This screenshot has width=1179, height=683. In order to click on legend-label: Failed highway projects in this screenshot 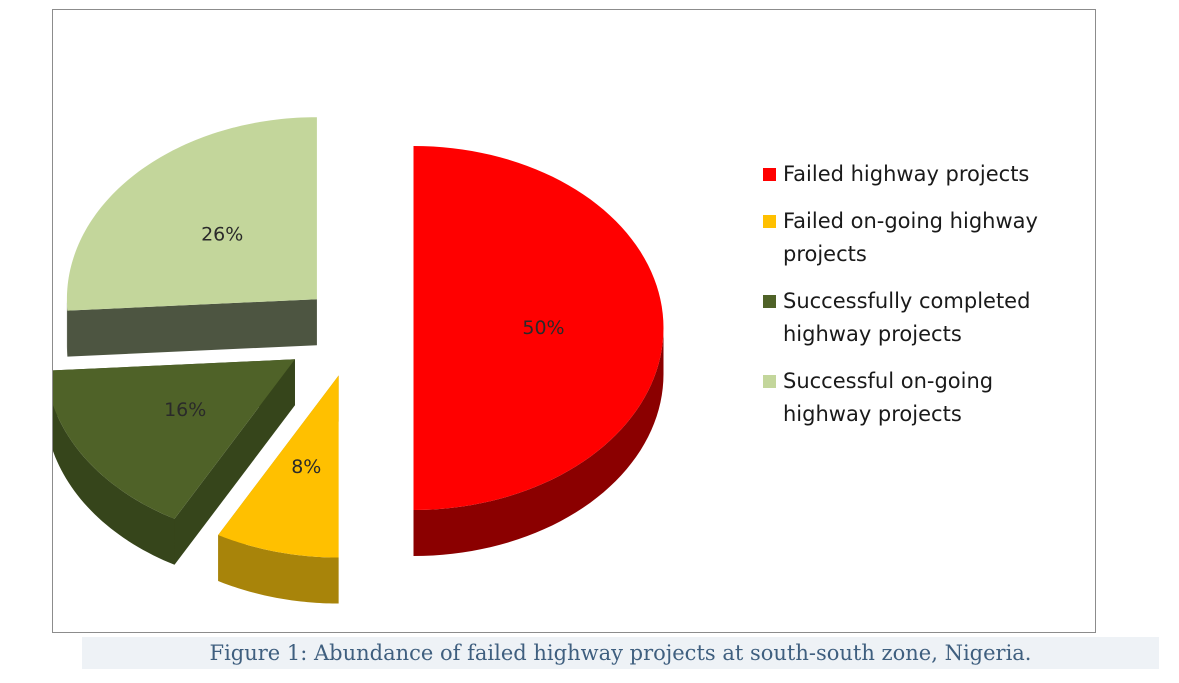, I will do `click(906, 174)`.